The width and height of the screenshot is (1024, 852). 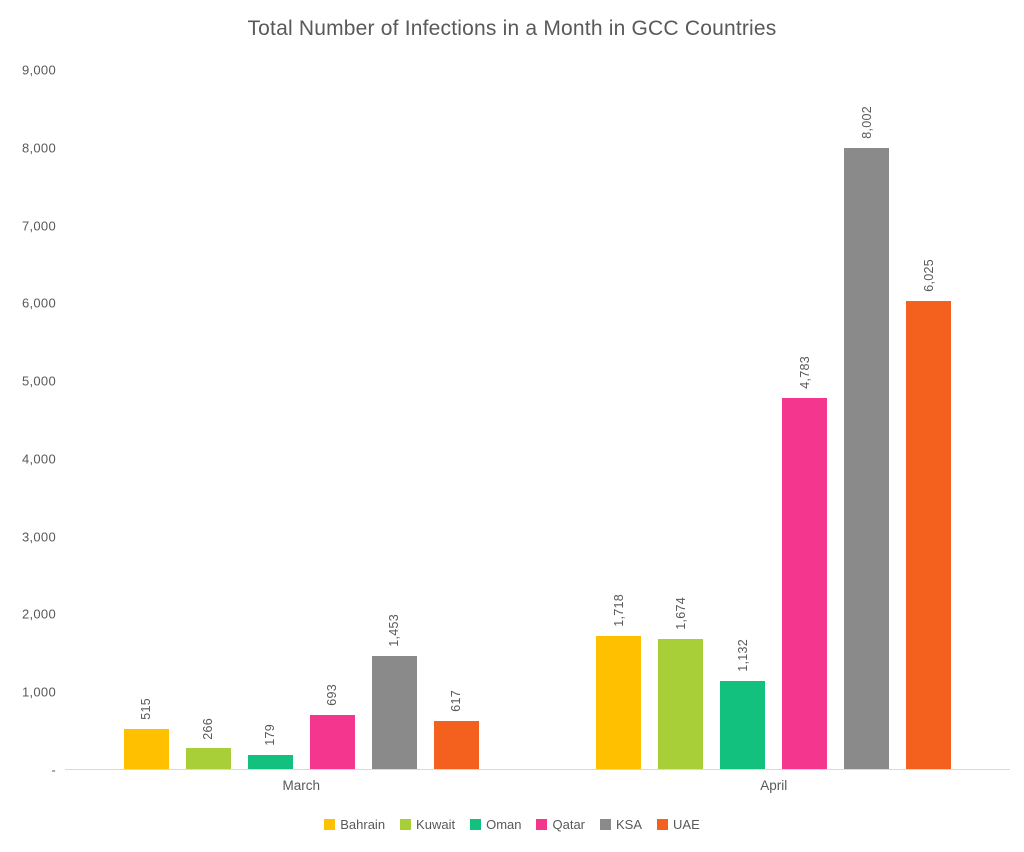 What do you see at coordinates (681, 419) in the screenshot?
I see `bar-cell: 1,674` at bounding box center [681, 419].